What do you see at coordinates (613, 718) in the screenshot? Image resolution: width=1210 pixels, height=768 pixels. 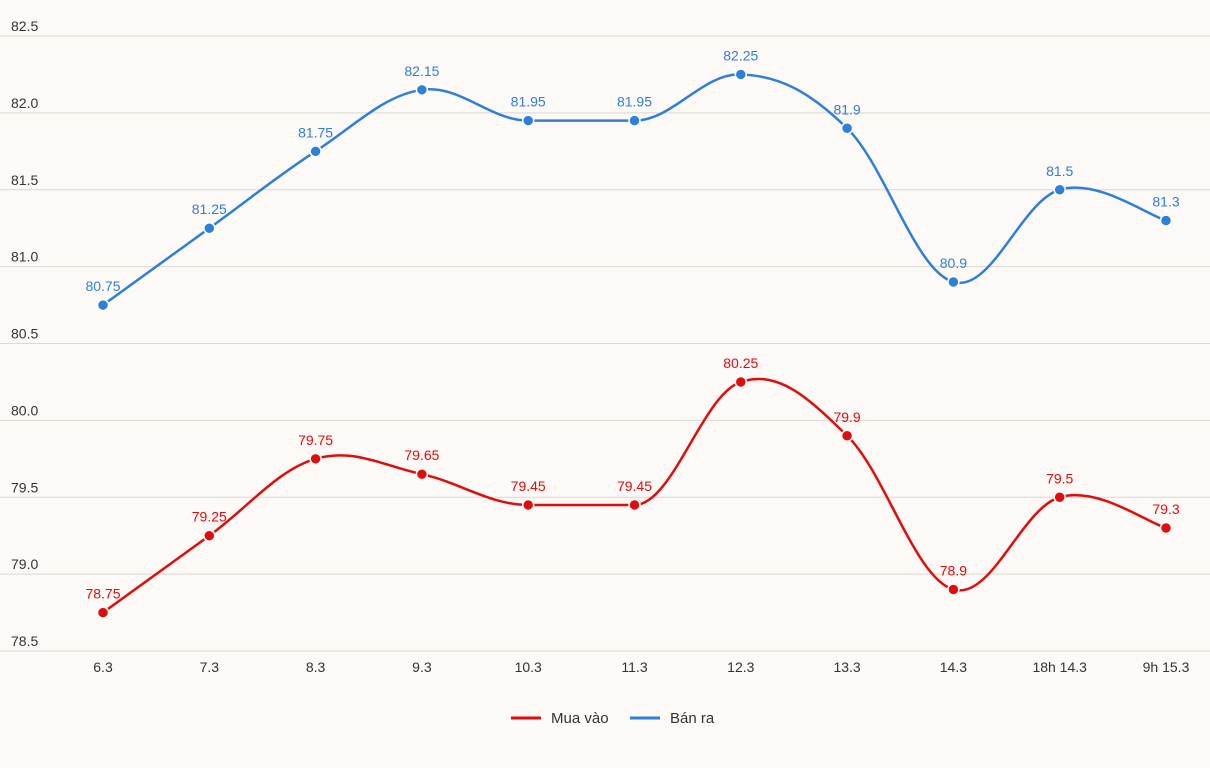 I see `legend: Mua vào Bán ra` at bounding box center [613, 718].